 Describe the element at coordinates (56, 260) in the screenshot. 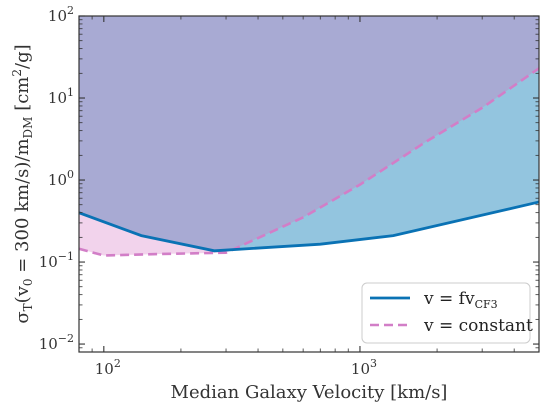

I see `y-tick-label: 10⁻¹` at that location.